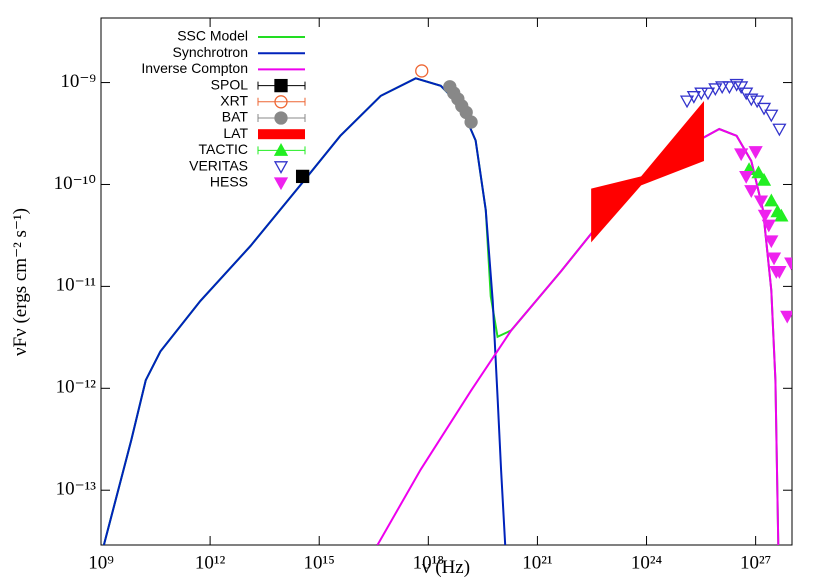 Image resolution: width=829 pixels, height=581 pixels. I want to click on legend-swatch, so click(281, 134).